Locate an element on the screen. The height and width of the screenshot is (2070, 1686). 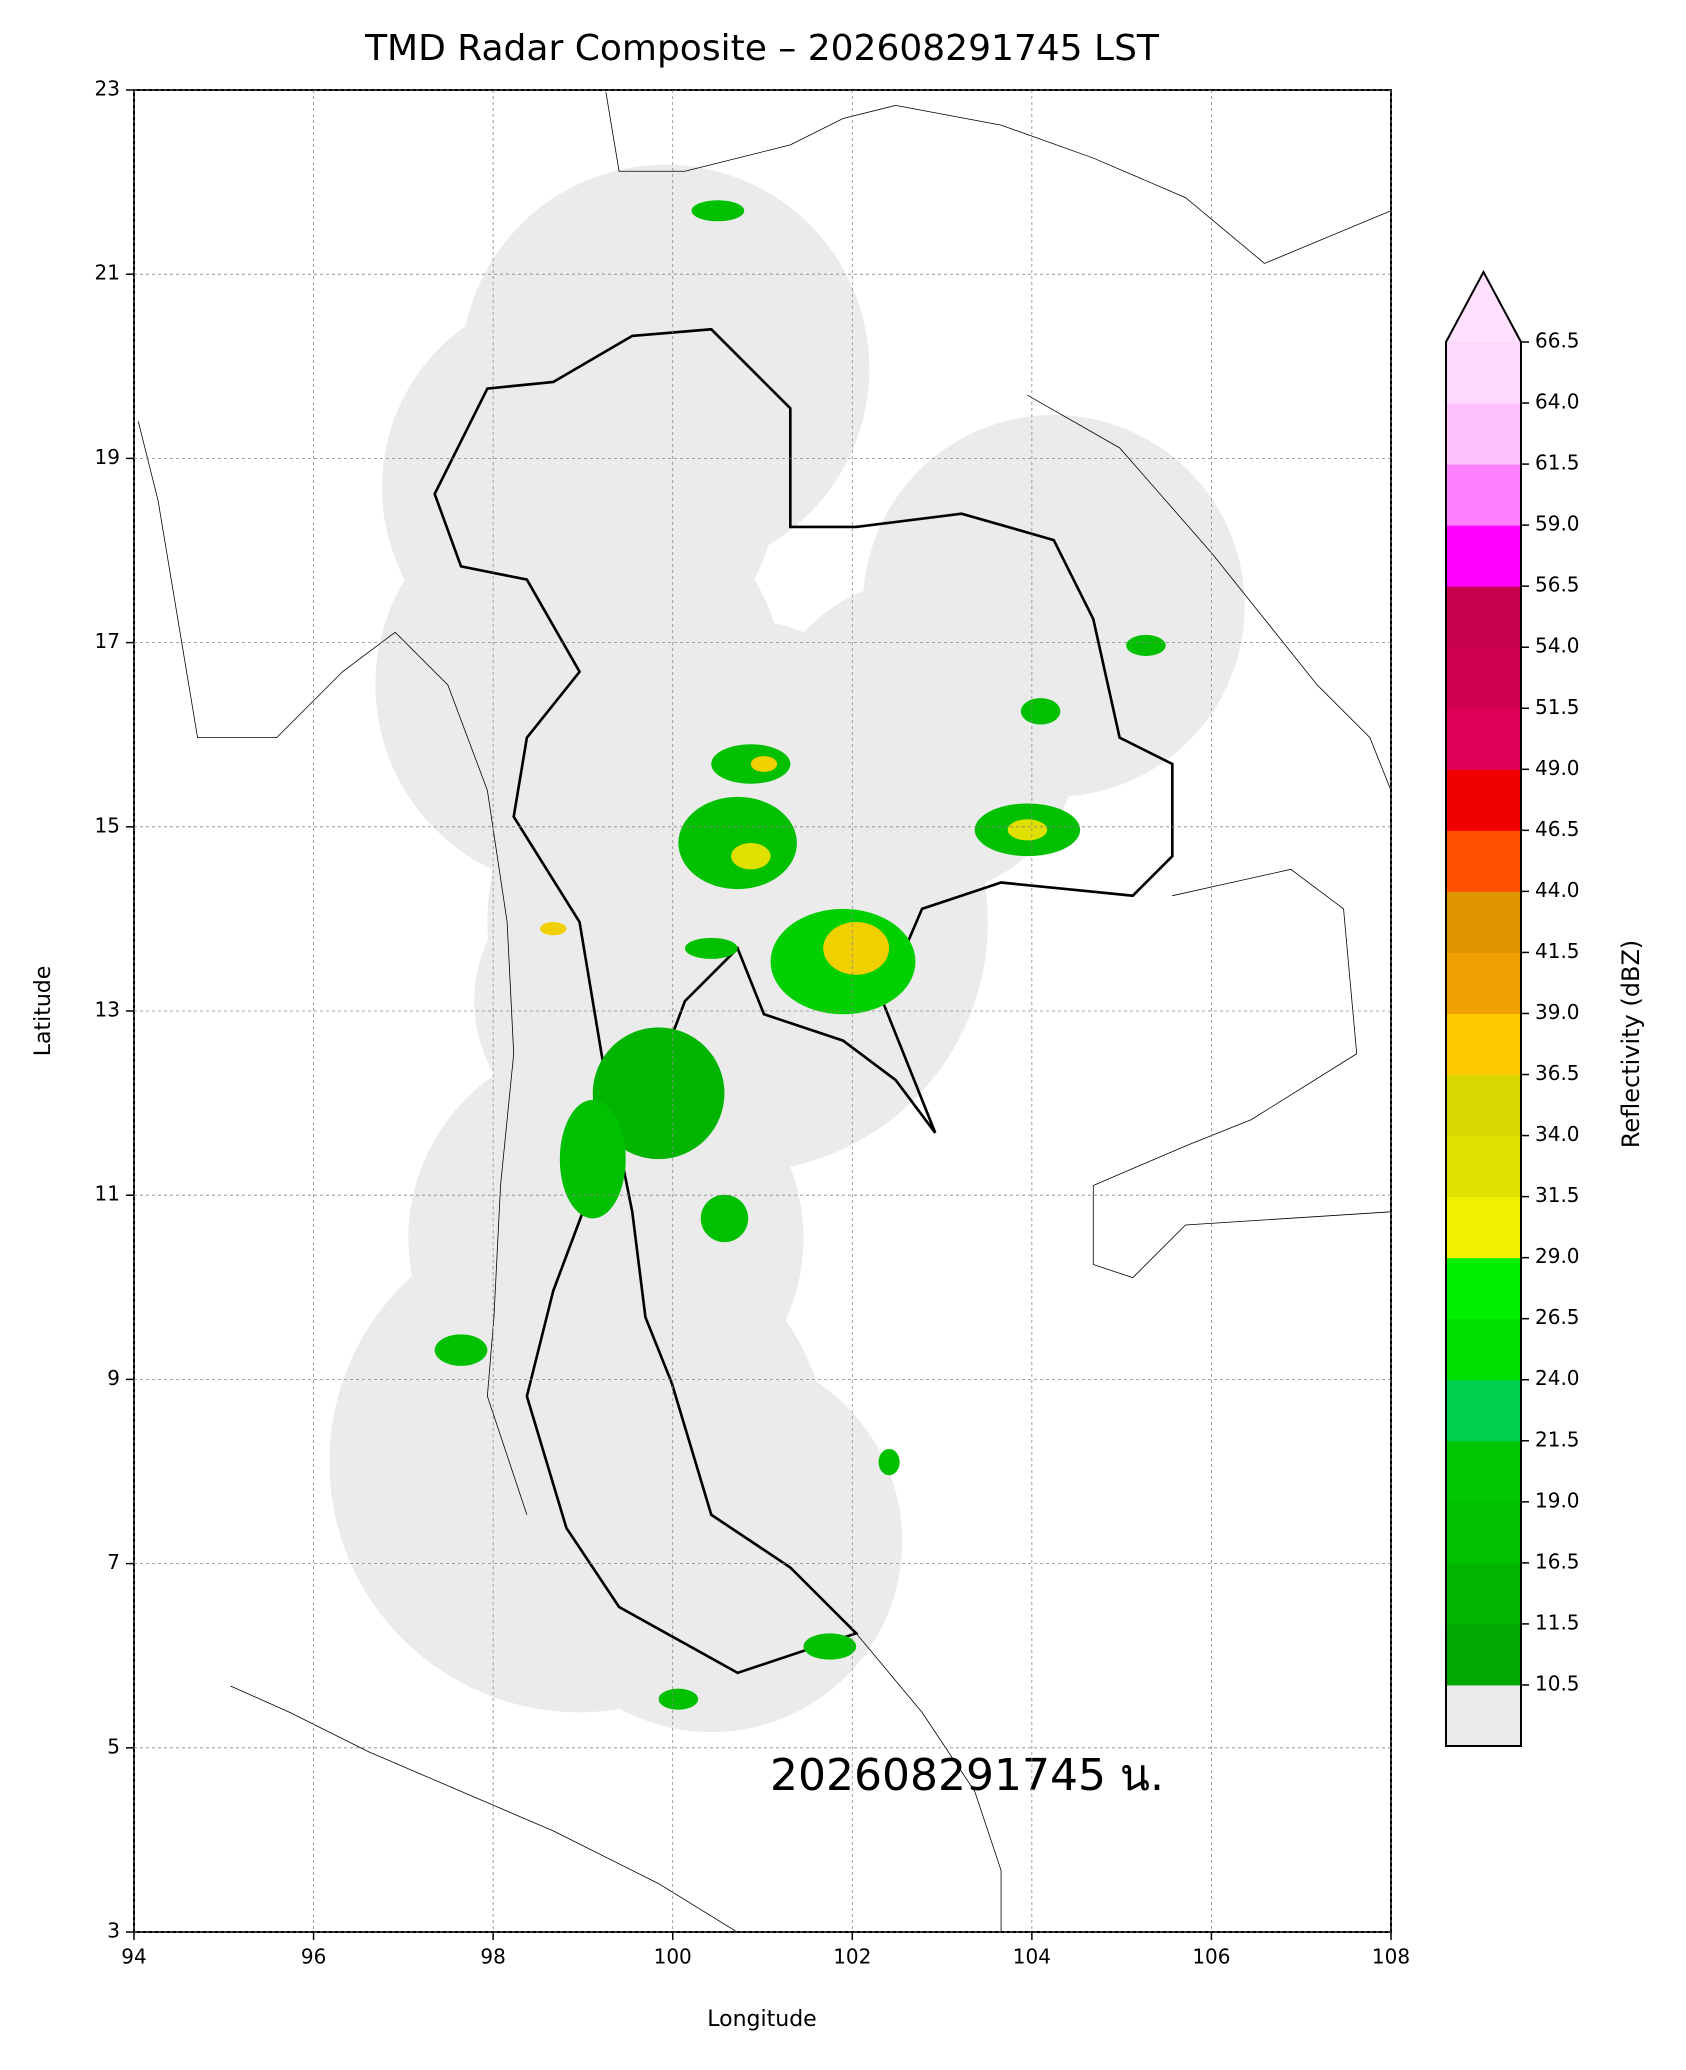
colorbar-tick-label: 26.5 is located at coordinates (1557, 1317).